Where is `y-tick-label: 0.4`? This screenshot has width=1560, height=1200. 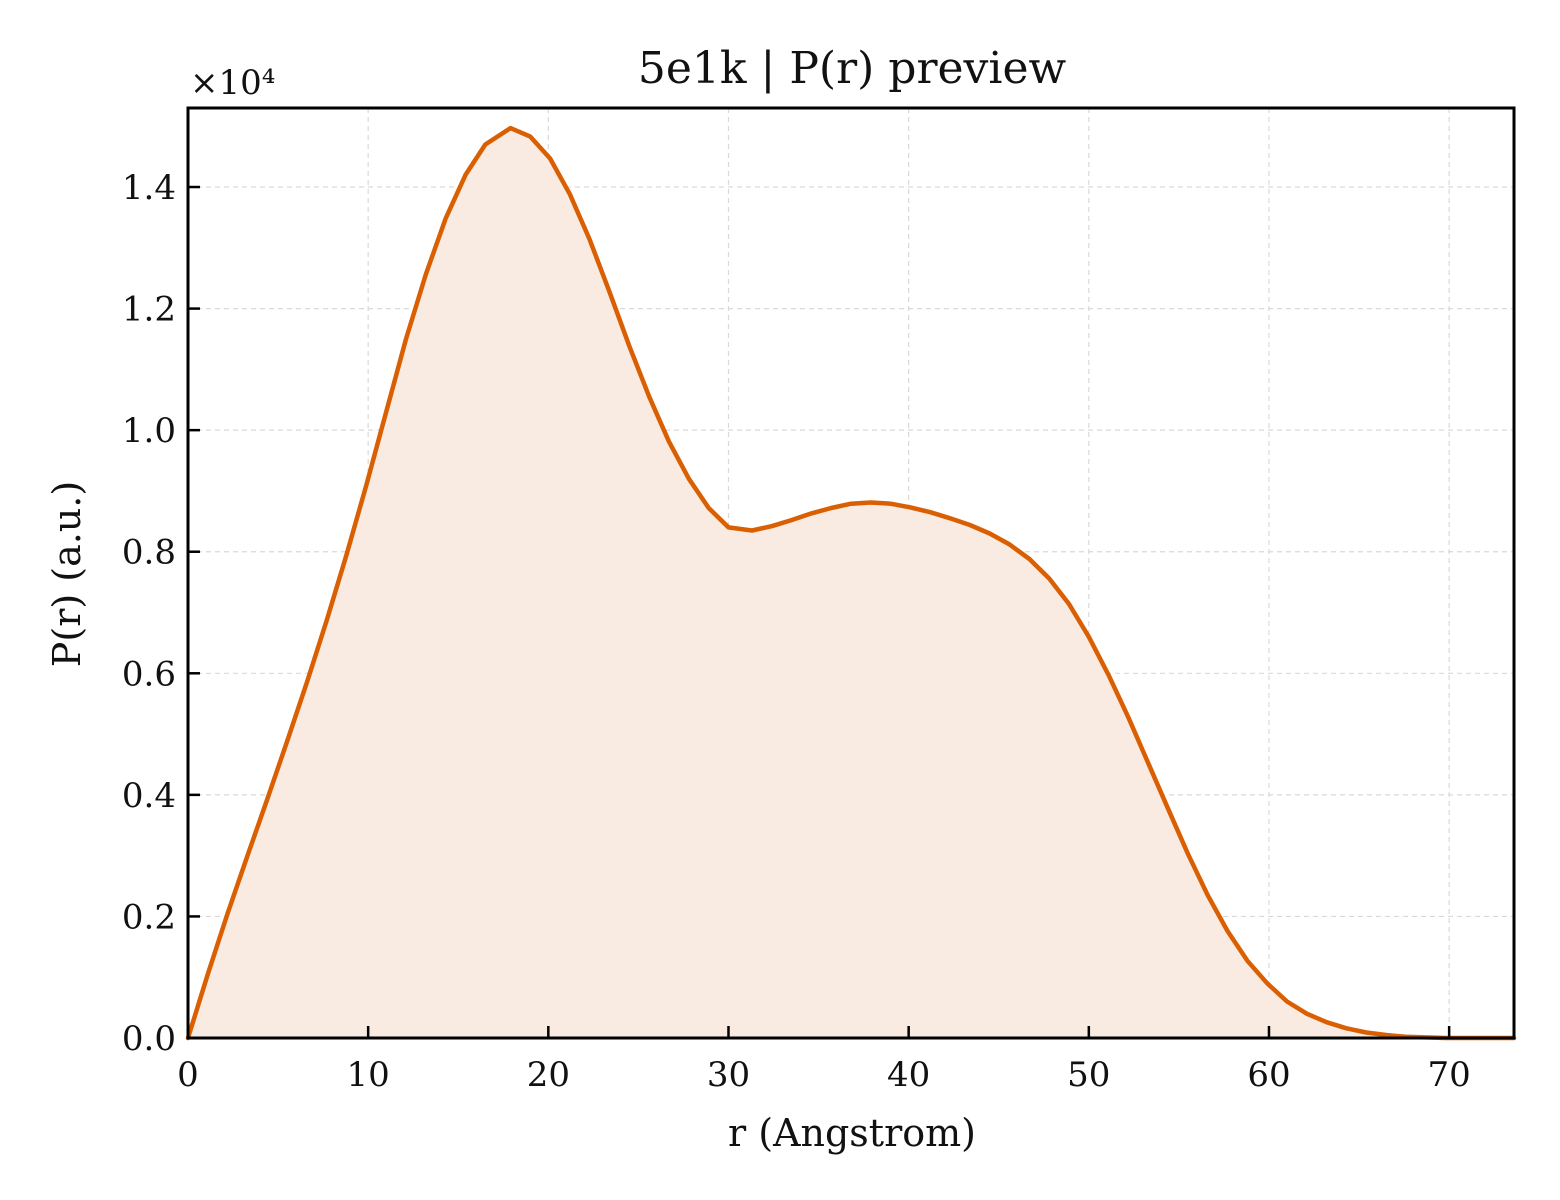 y-tick-label: 0.4 is located at coordinates (149, 796).